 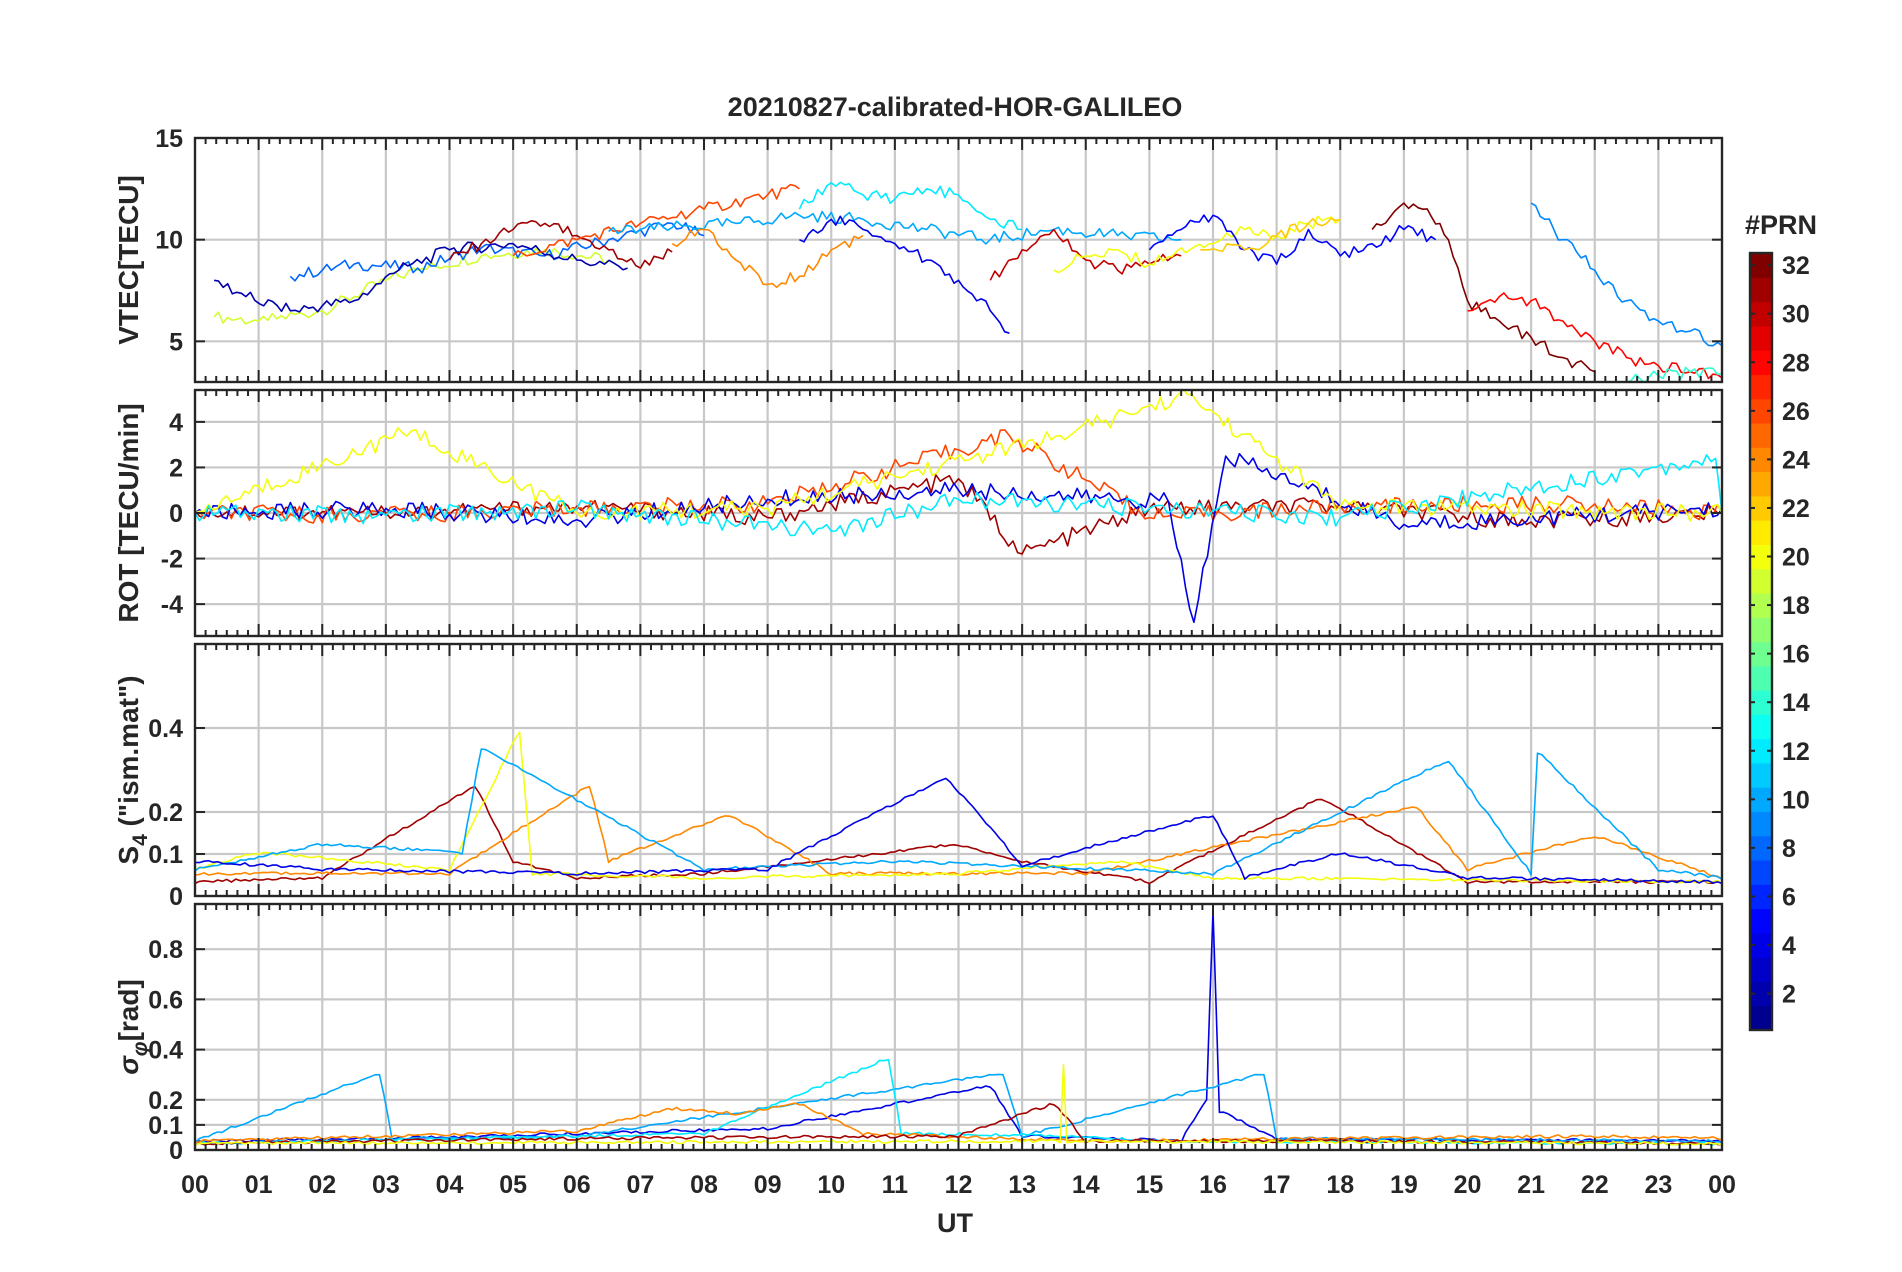 What do you see at coordinates (1796, 315) in the screenshot?
I see `colorbar-tick-label: 30` at bounding box center [1796, 315].